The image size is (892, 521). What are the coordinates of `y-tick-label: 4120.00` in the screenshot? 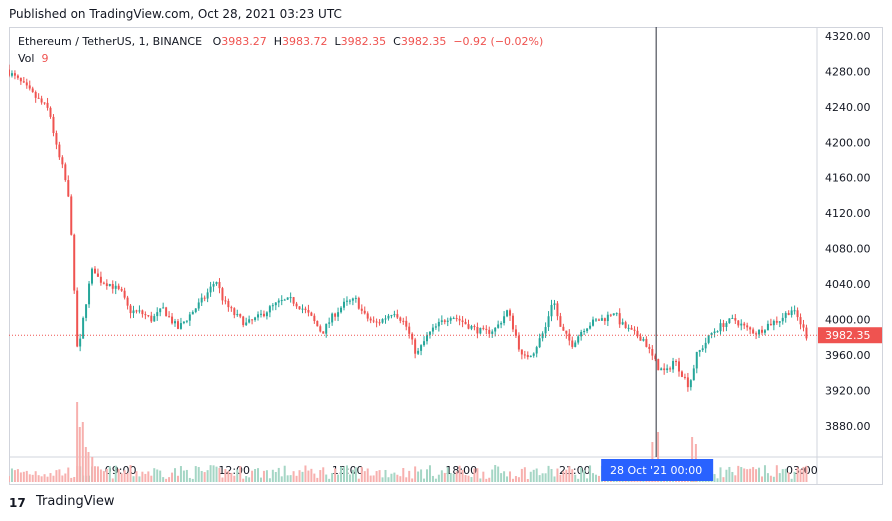 It's located at (848, 213).